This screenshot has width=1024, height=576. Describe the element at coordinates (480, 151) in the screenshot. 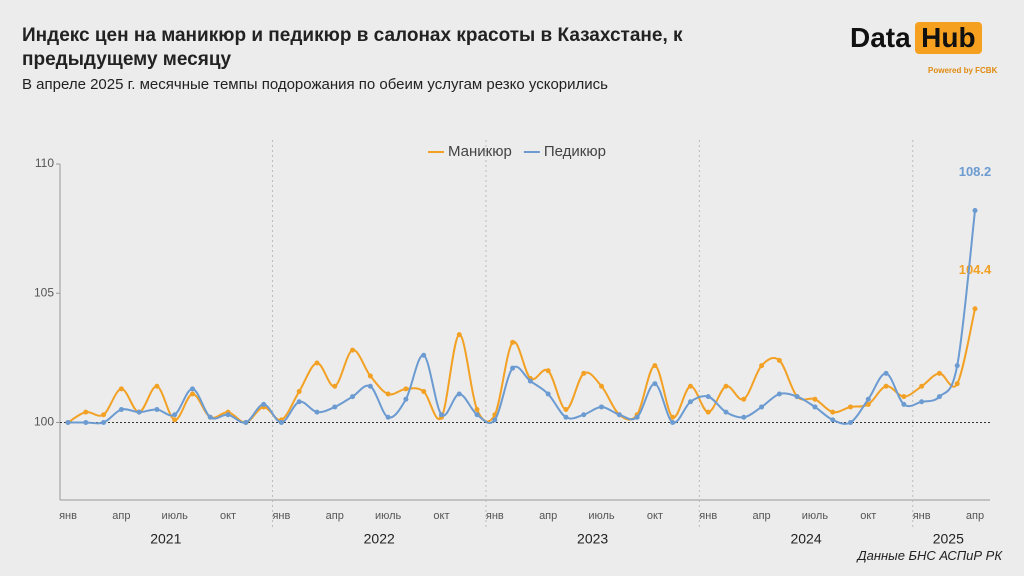

I see `legend-label: Маникюр` at that location.